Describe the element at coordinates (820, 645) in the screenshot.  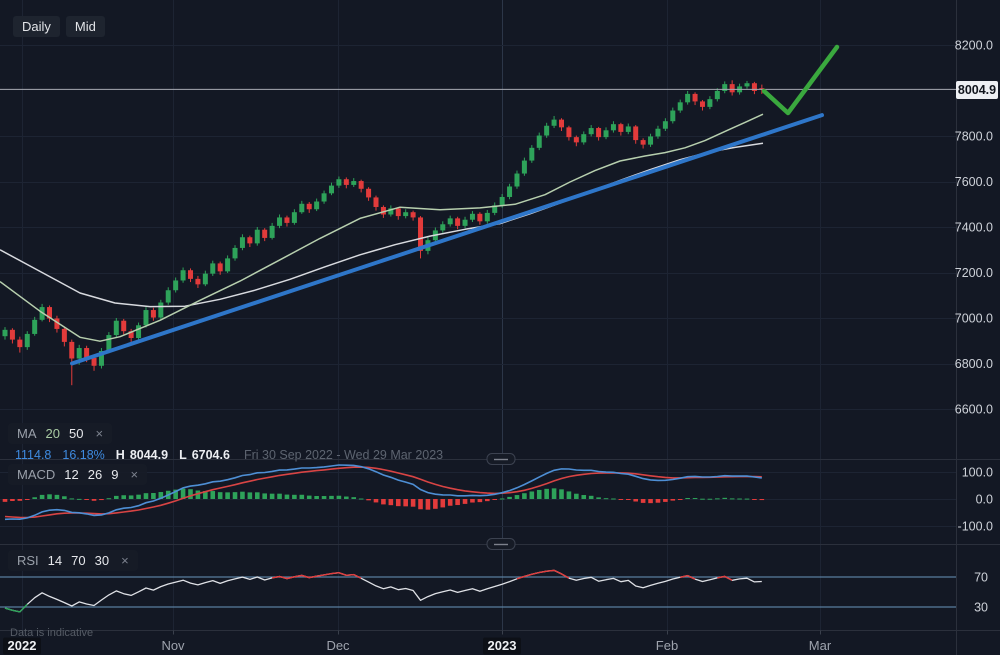
I see `axis-tick-label: Mar` at that location.